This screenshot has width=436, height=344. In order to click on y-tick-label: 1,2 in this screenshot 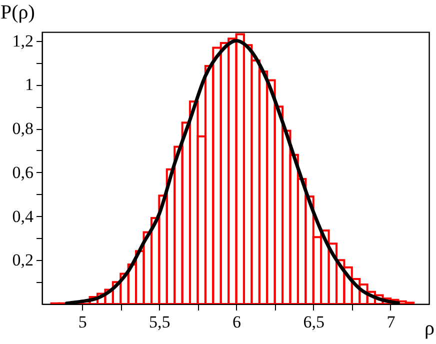, I will do `click(23, 40)`.